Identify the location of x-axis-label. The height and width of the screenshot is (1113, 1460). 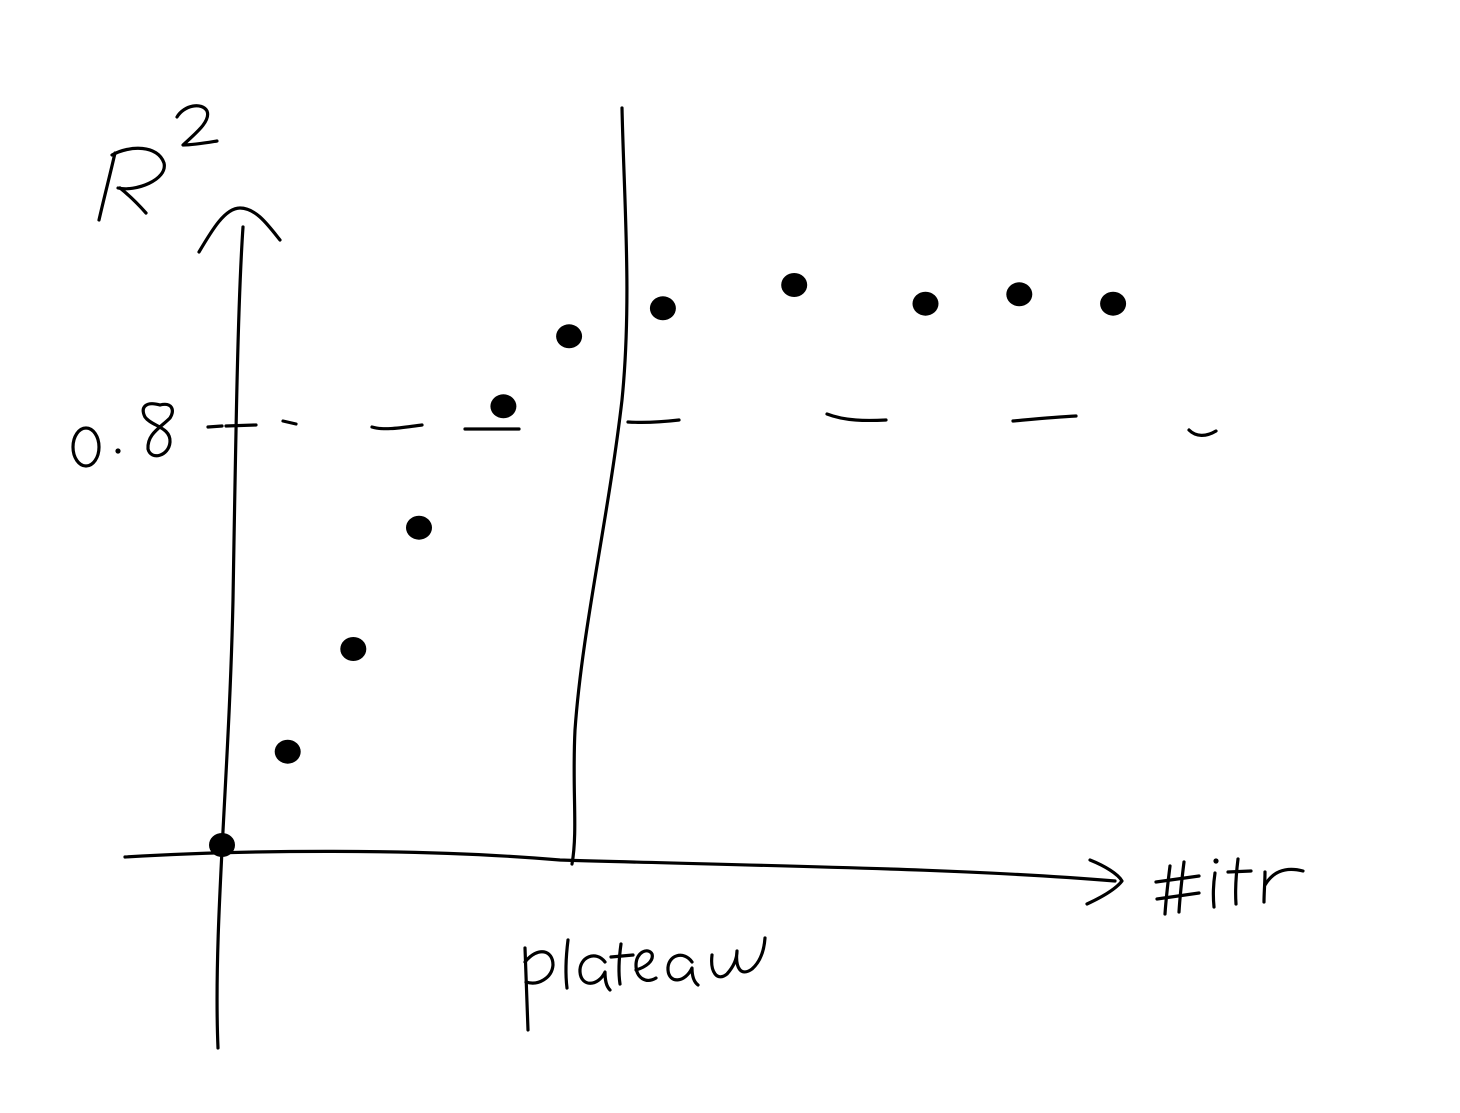
(1229, 886).